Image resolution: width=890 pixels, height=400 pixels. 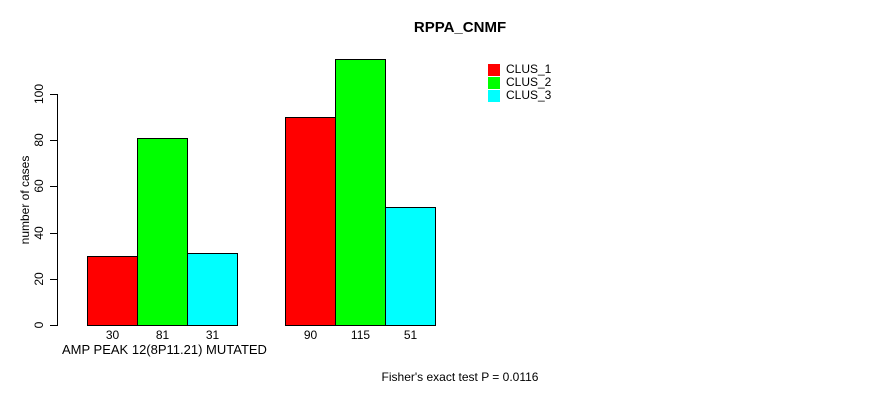 What do you see at coordinates (310, 221) in the screenshot?
I see `bar-clus_1-group2` at bounding box center [310, 221].